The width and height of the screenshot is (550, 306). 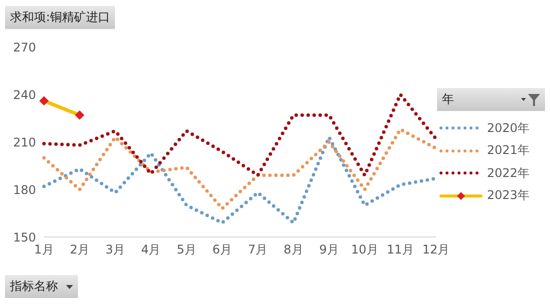 I want to click on chart-title: 求和项:铜精矿进口, so click(x=60, y=17).